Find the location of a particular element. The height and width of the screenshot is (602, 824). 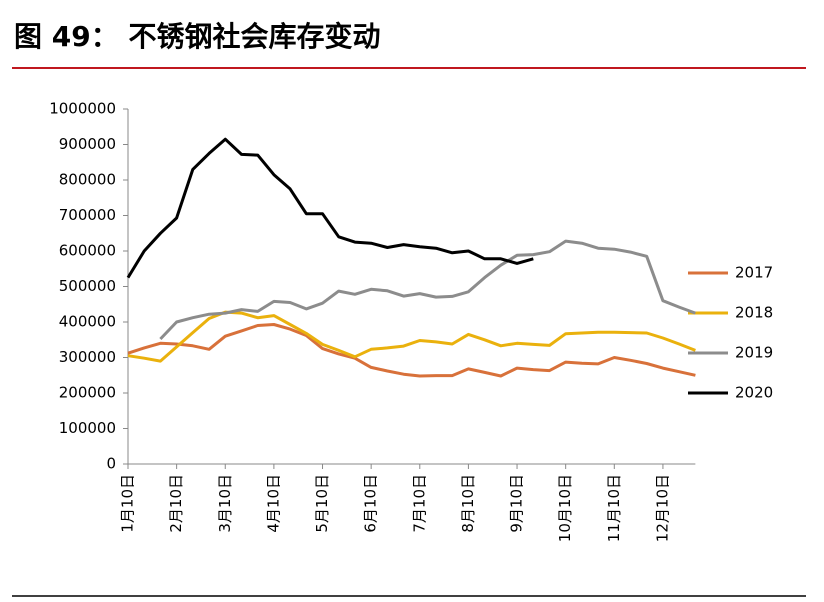

x-tick-label: 7月10日 is located at coordinates (419, 503).